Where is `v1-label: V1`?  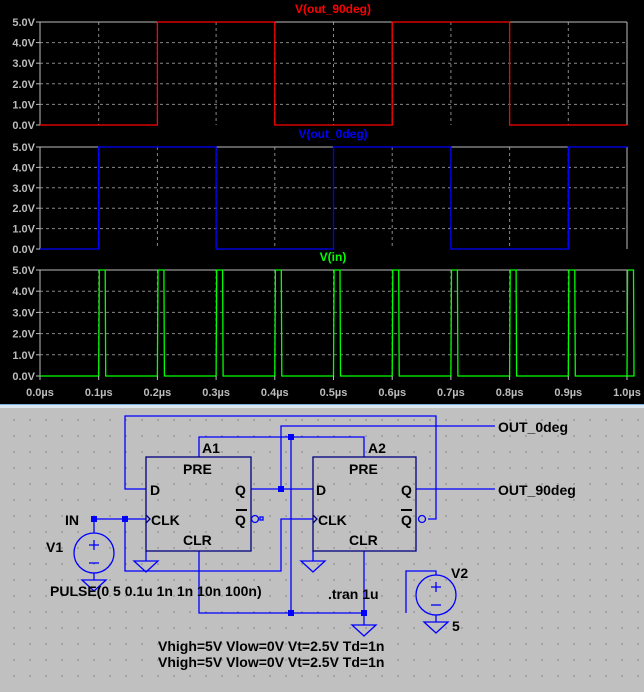 v1-label: V1 is located at coordinates (54, 547).